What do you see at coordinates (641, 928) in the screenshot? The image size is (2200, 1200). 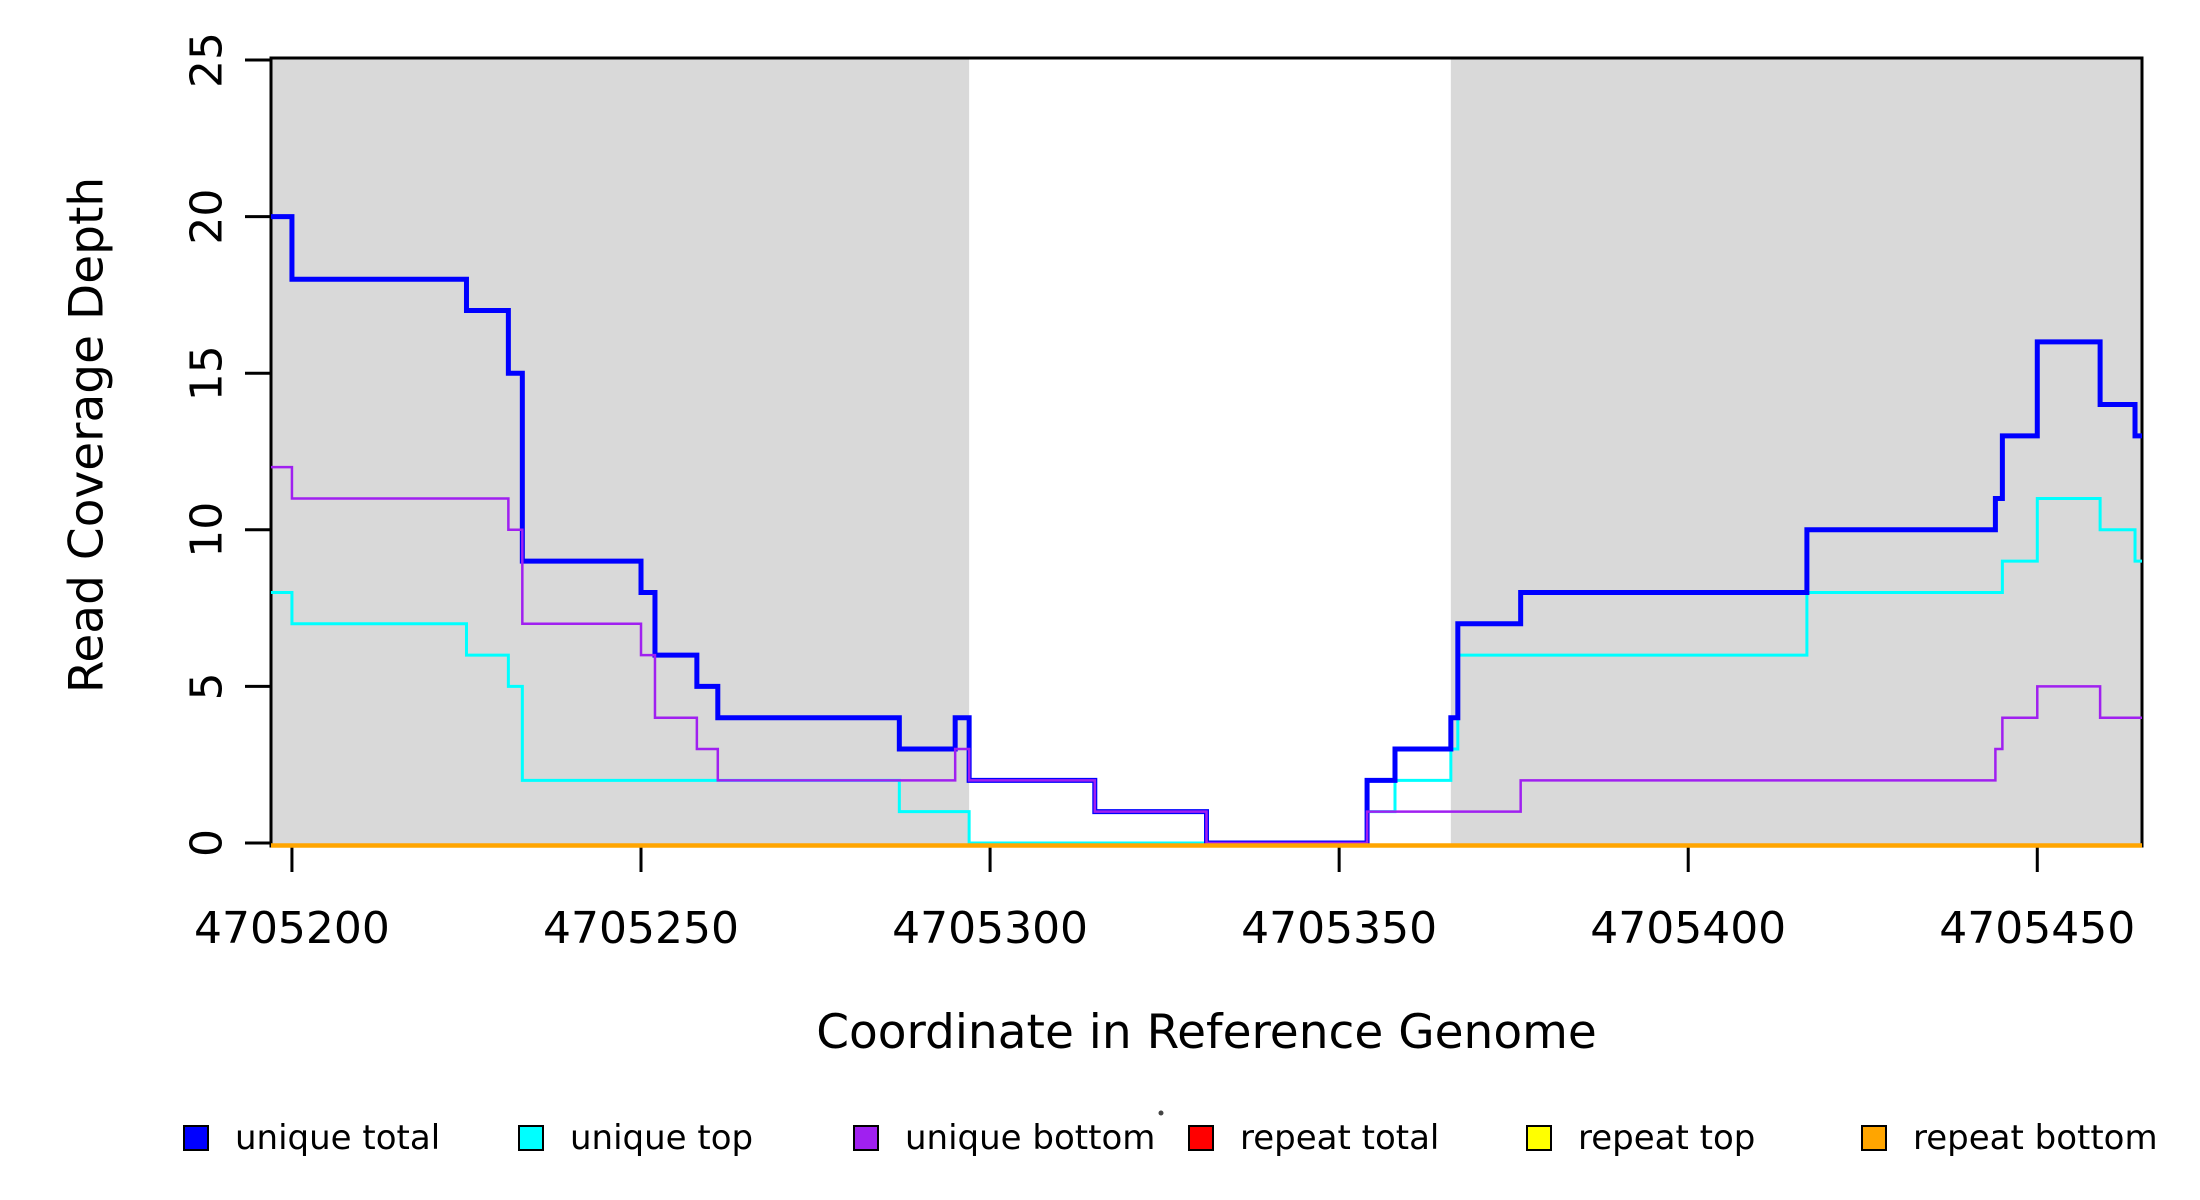 I see `x-tick-label: 4705250` at bounding box center [641, 928].